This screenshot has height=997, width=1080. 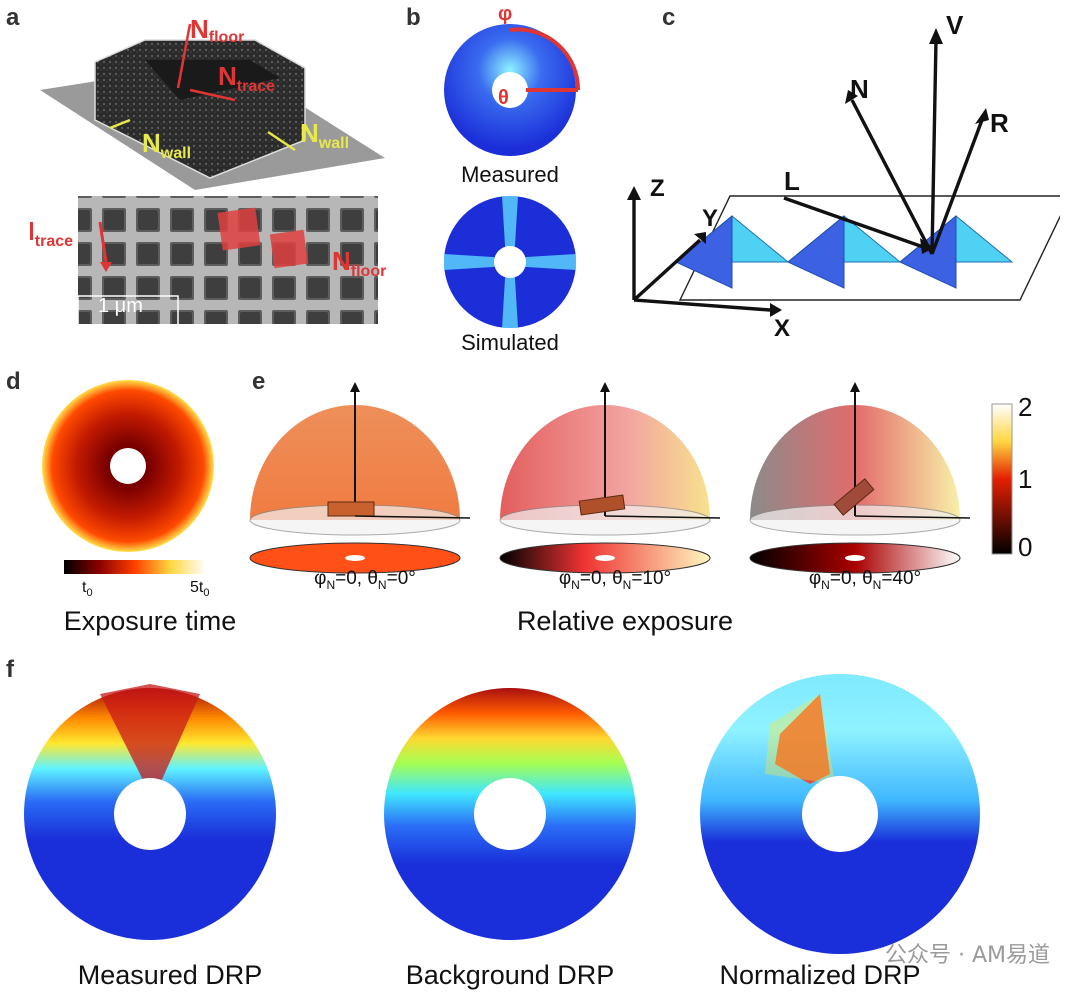 I want to click on watermark: 公众号 · AM易道, so click(x=967, y=955).